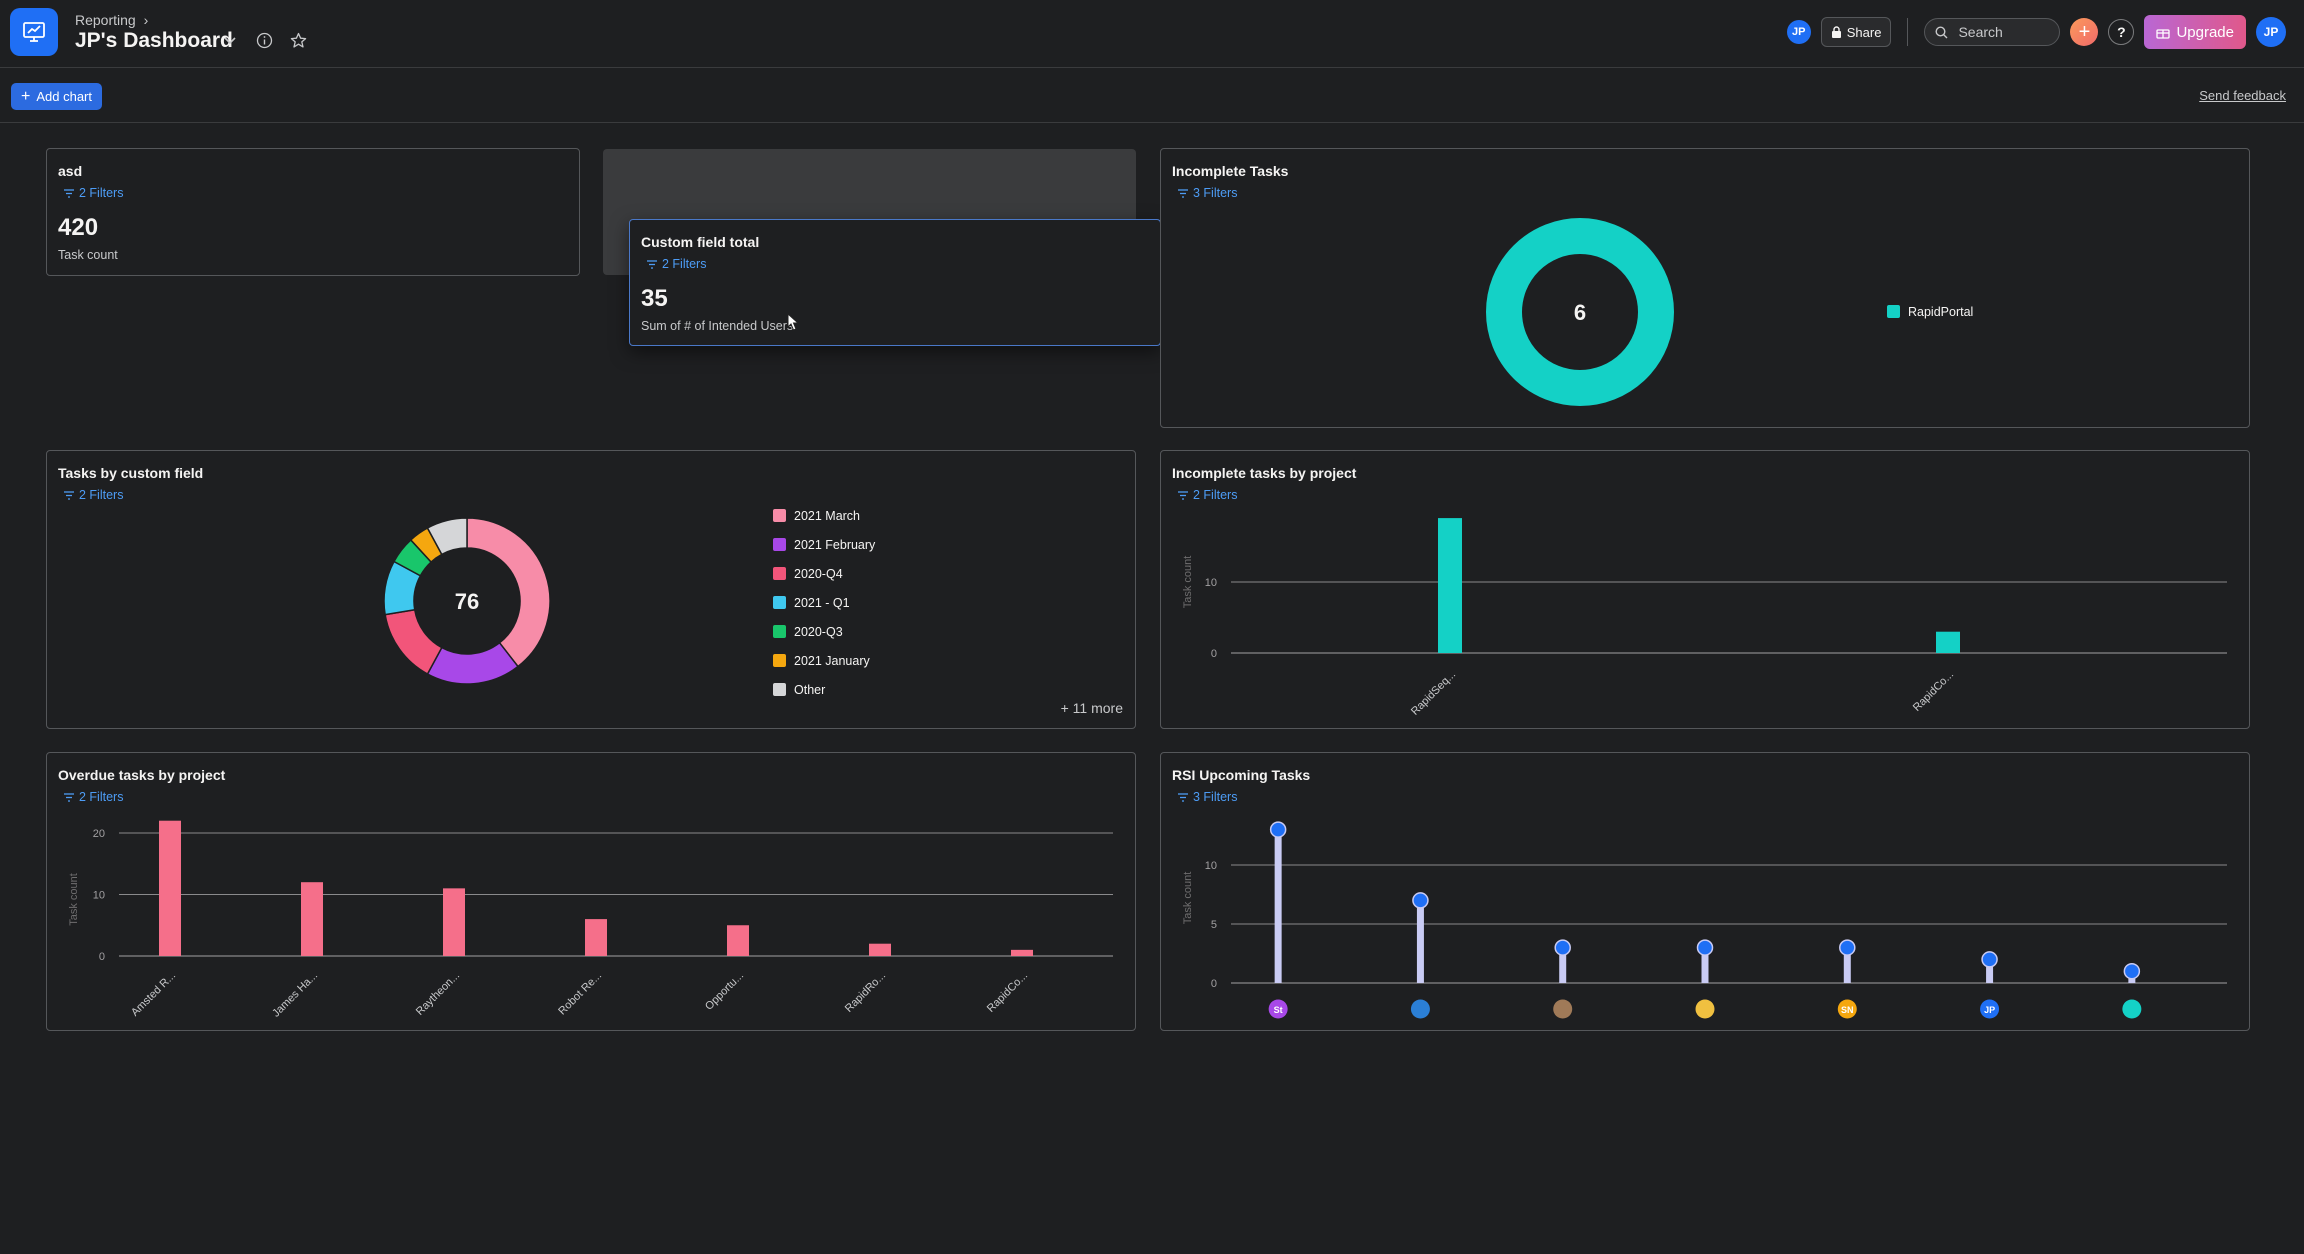  Describe the element at coordinates (467, 601) in the screenshot. I see `donut-center-value: 76` at that location.